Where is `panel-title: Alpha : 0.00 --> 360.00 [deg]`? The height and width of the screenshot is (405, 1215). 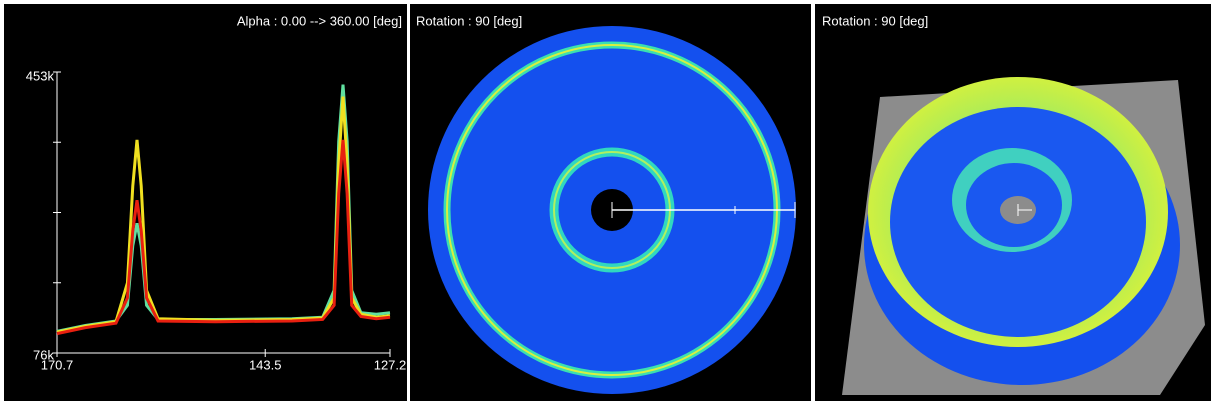 panel-title: Alpha : 0.00 --> 360.00 [deg] is located at coordinates (319, 20).